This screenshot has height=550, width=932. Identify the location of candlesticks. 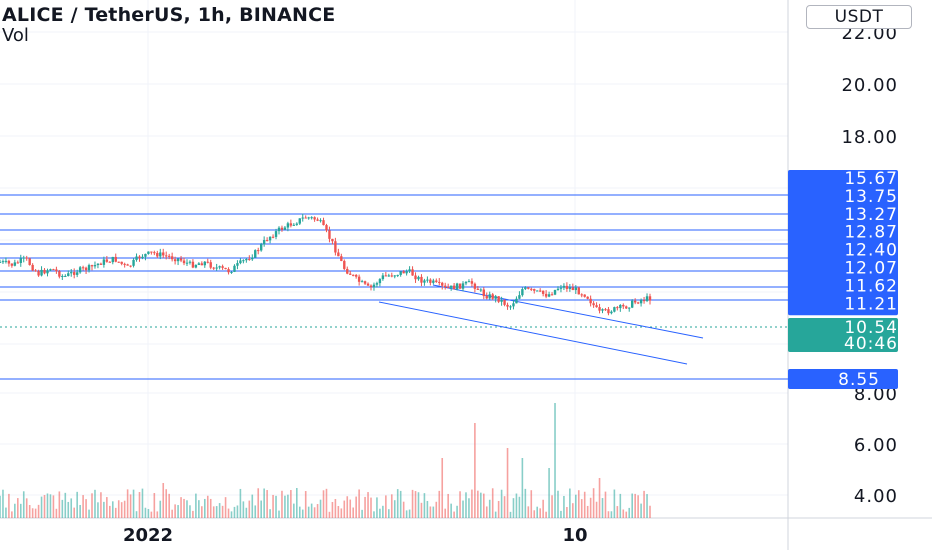
(326, 264).